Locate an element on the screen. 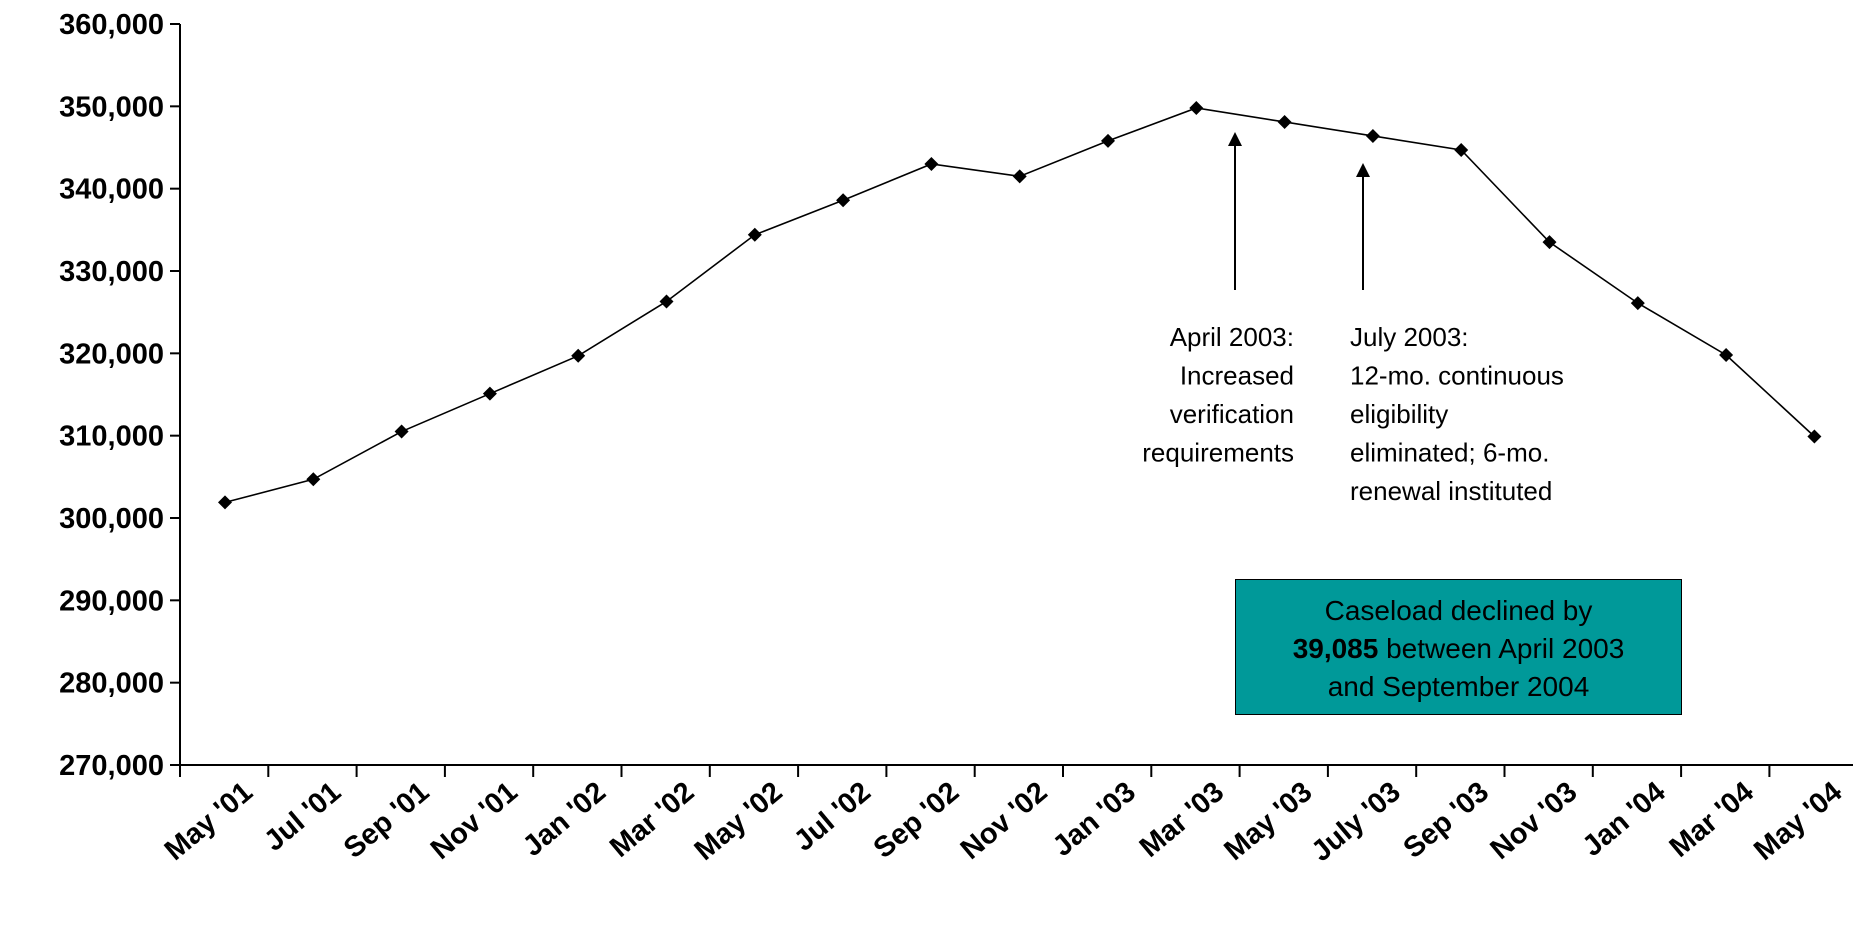 This screenshot has height=927, width=1853. x-tick-label: Jan '02 is located at coordinates (564, 819).